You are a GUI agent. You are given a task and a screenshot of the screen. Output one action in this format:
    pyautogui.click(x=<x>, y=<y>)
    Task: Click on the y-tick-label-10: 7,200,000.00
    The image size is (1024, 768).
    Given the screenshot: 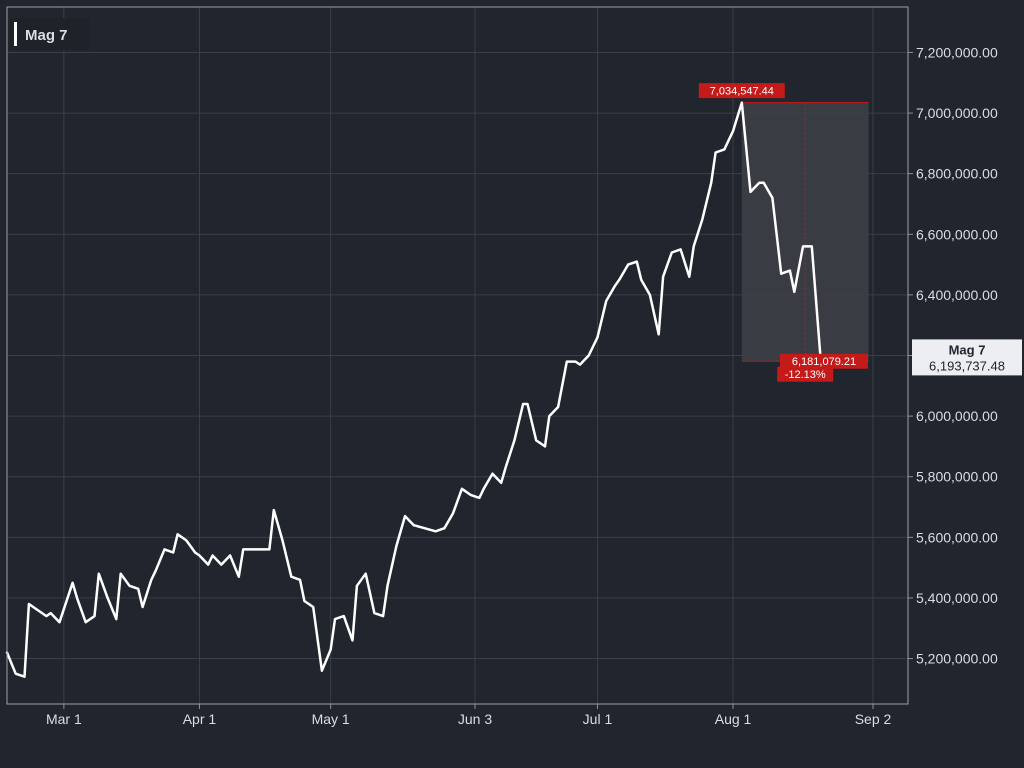 What is the action you would take?
    pyautogui.click(x=957, y=52)
    